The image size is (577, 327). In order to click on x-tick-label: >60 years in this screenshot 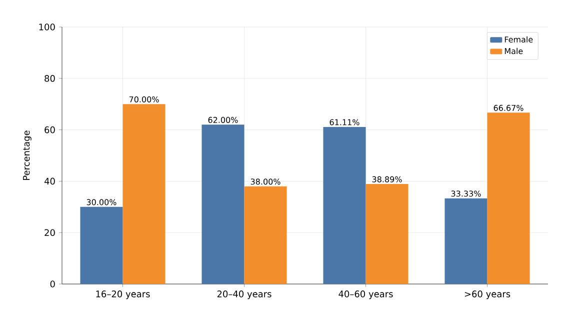, I will do `click(487, 295)`.